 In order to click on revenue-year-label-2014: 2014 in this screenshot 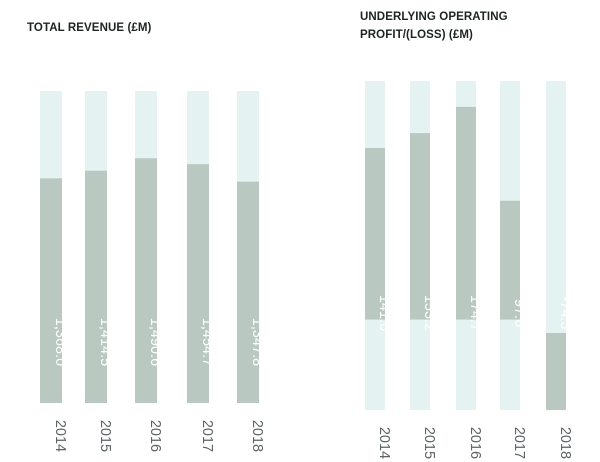, I will do `click(60, 436)`.